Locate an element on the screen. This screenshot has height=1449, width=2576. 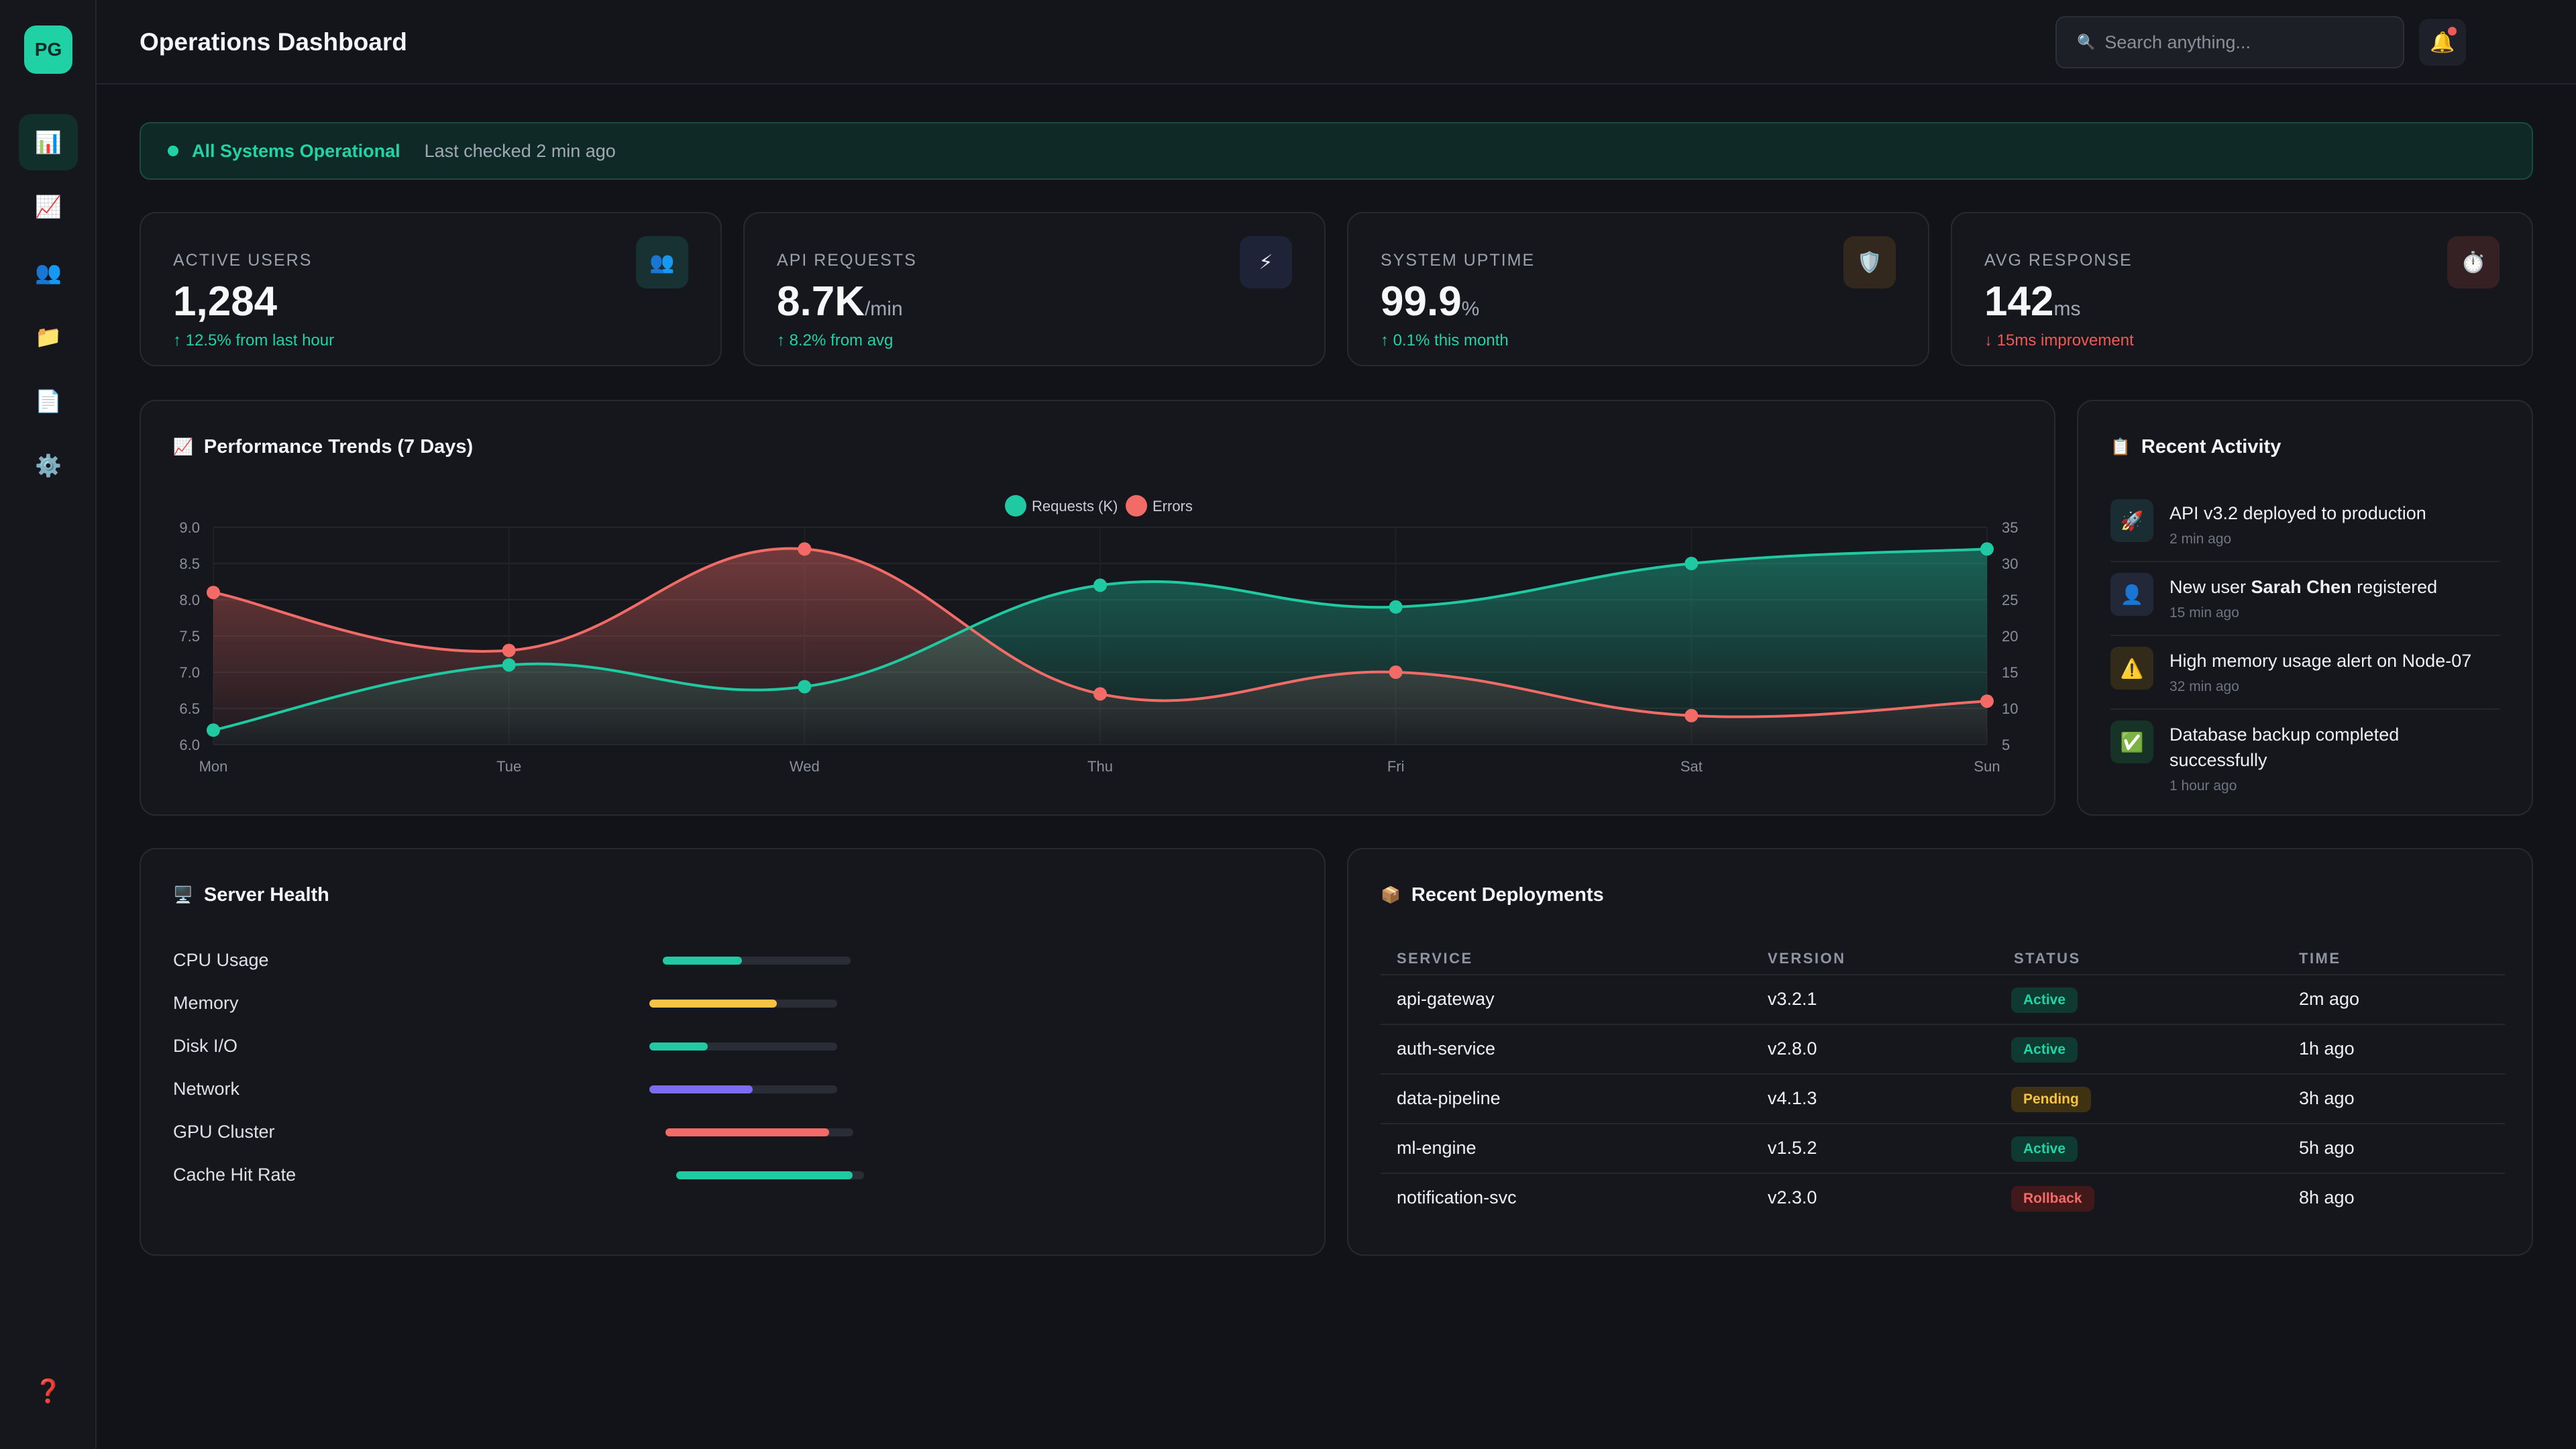
table-row: data-pipeline v4.1.3 Pending 3h ago is located at coordinates (1943, 1098).